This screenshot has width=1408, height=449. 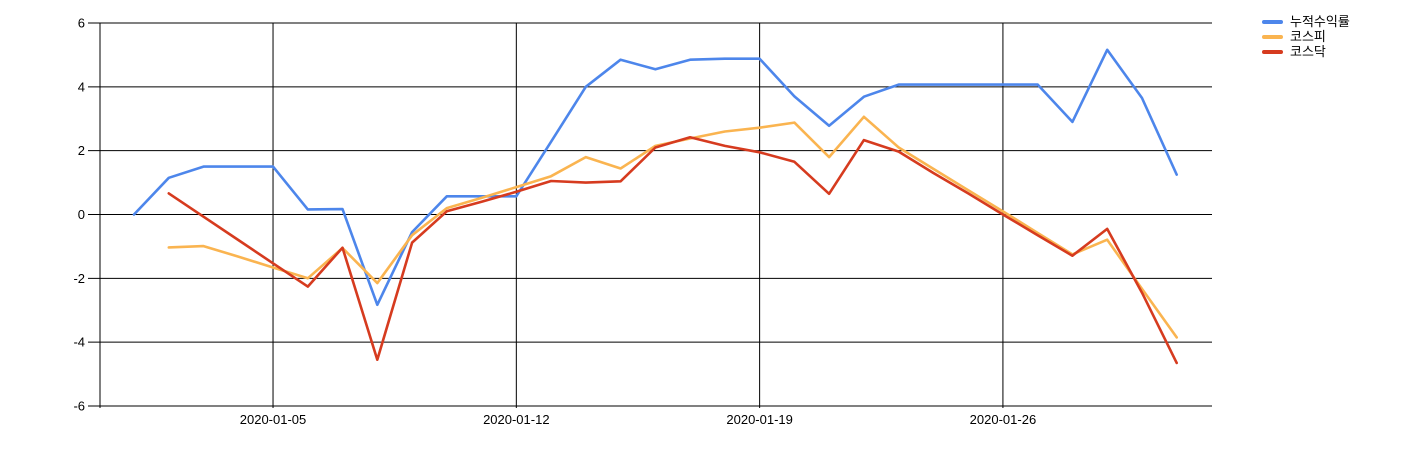 What do you see at coordinates (1272, 22) in the screenshot?
I see `legend-swatch-blue-icon` at bounding box center [1272, 22].